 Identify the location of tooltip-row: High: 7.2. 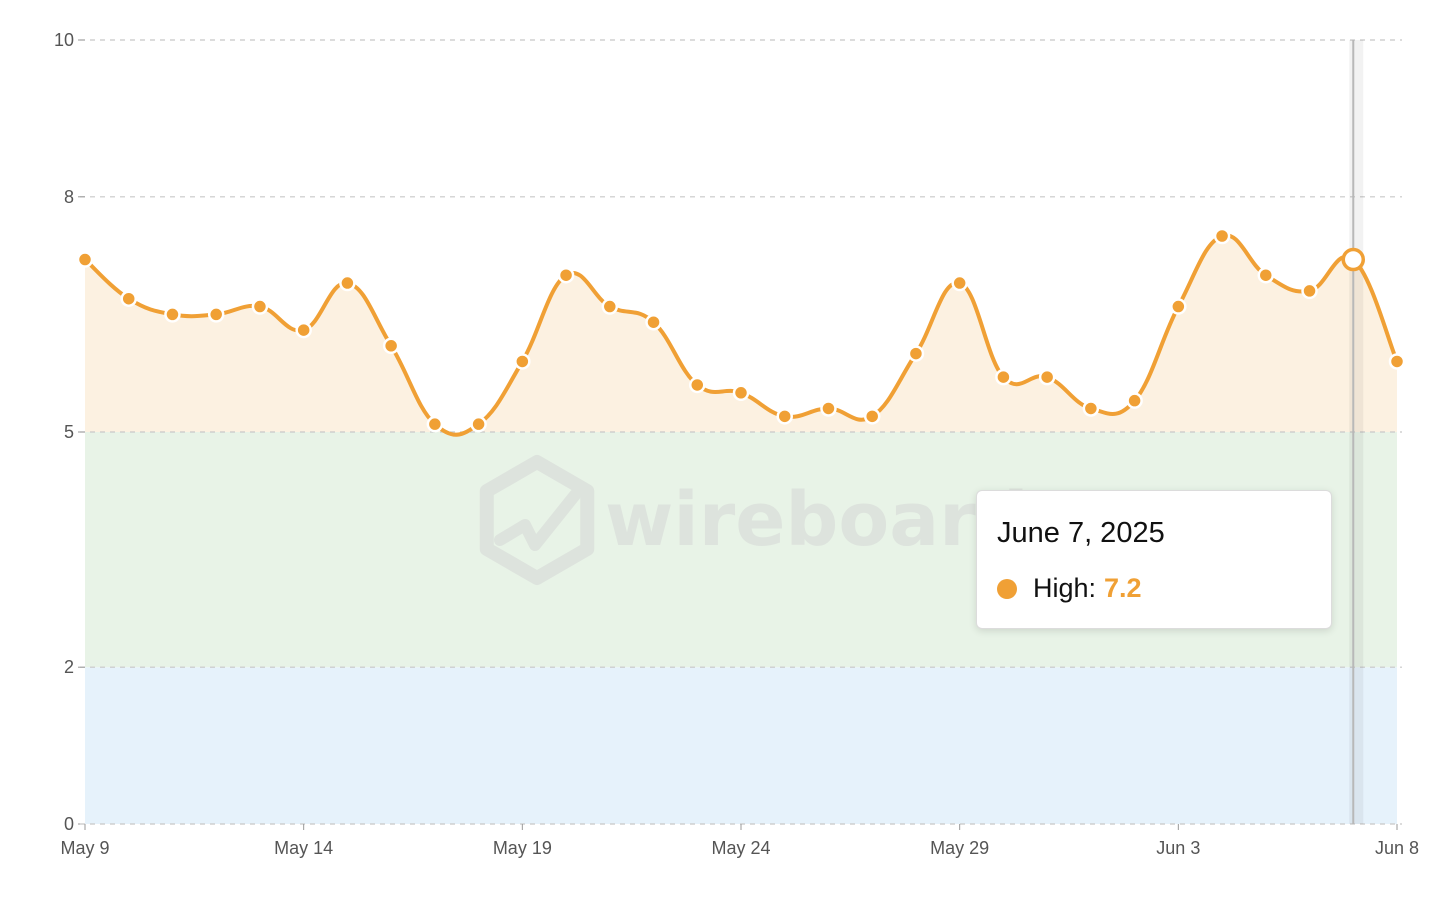
(1069, 588).